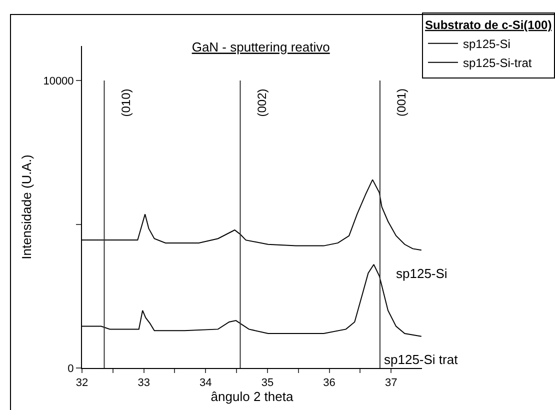  I want to click on y-axis-title: Intensidade (U.A.), so click(26, 207).